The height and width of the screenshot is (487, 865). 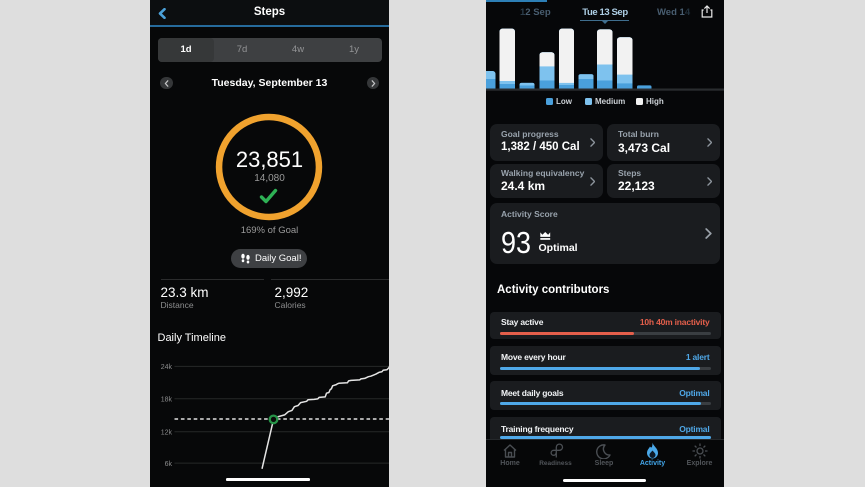 What do you see at coordinates (167, 399) in the screenshot?
I see `svg-text: 18k` at bounding box center [167, 399].